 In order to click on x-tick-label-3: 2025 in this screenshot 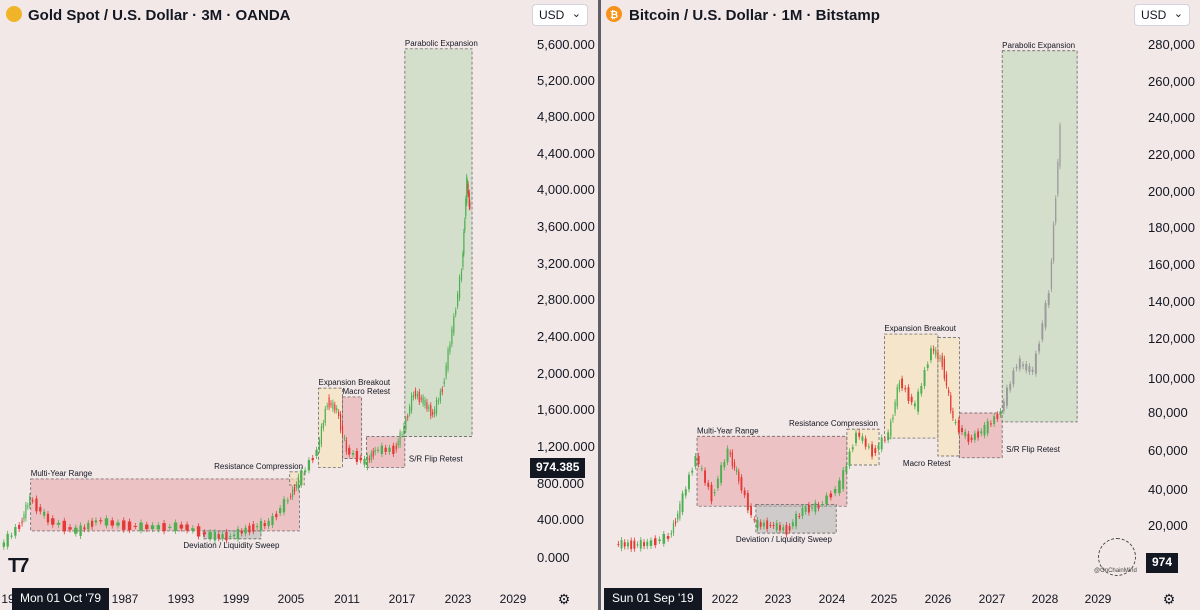, I will do `click(884, 599)`.